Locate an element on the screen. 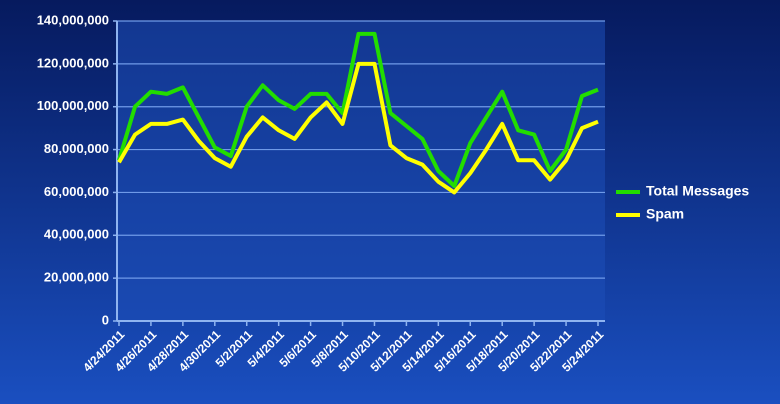  legend-label: Spam is located at coordinates (665, 214).